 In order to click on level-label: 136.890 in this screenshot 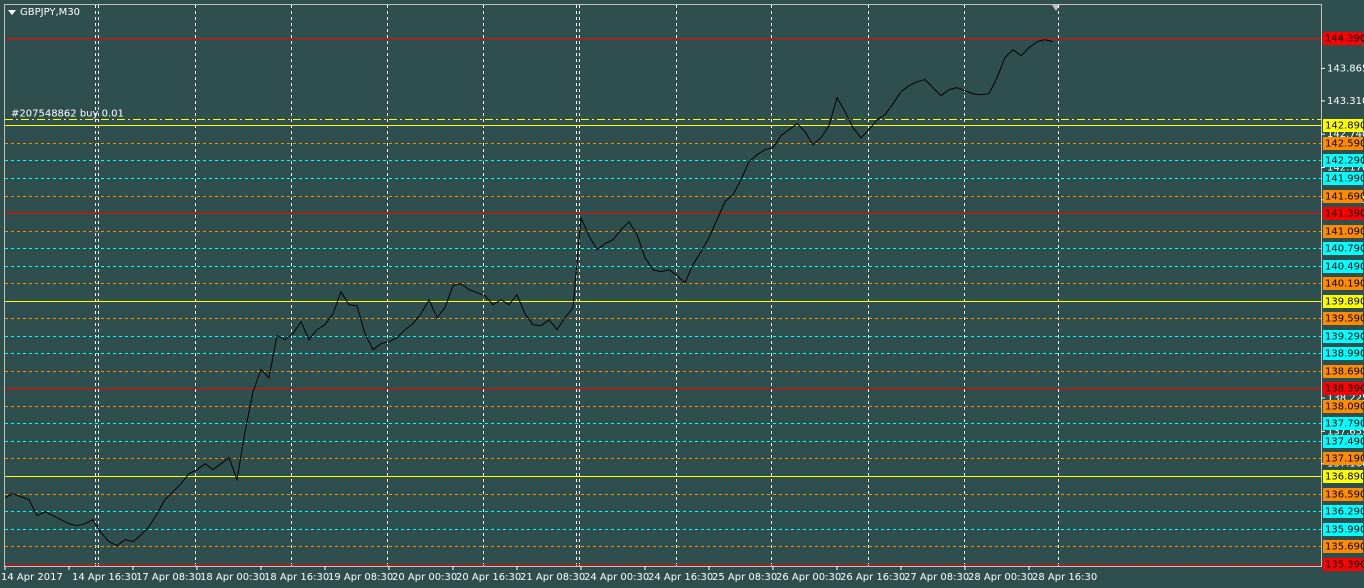, I will do `click(1344, 477)`.